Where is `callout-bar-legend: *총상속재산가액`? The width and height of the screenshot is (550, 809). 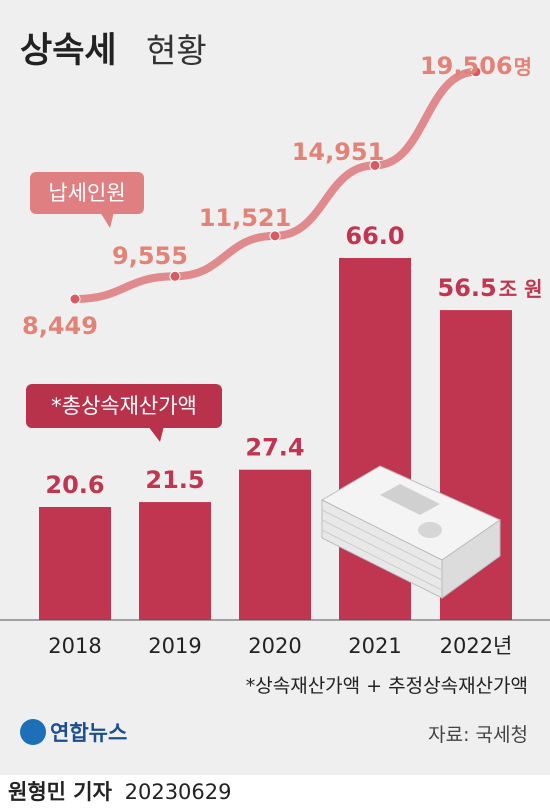
callout-bar-legend: *총상속재산가액 is located at coordinates (124, 413).